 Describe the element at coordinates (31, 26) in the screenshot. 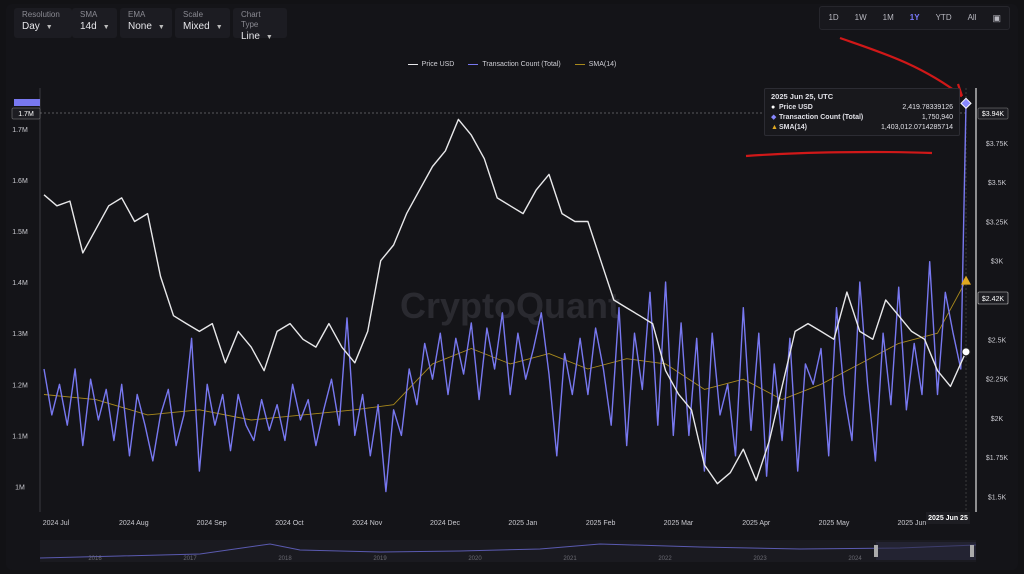

I see `resolution-value: Day` at that location.